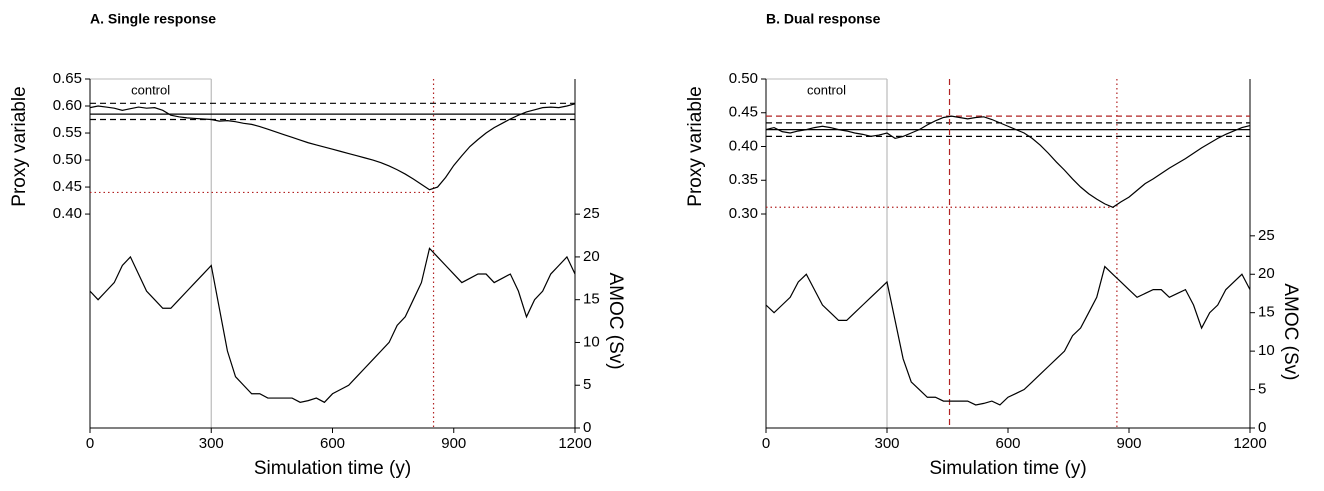 The image size is (1324, 491). I want to click on y-tick-label: 0.30, so click(743, 213).